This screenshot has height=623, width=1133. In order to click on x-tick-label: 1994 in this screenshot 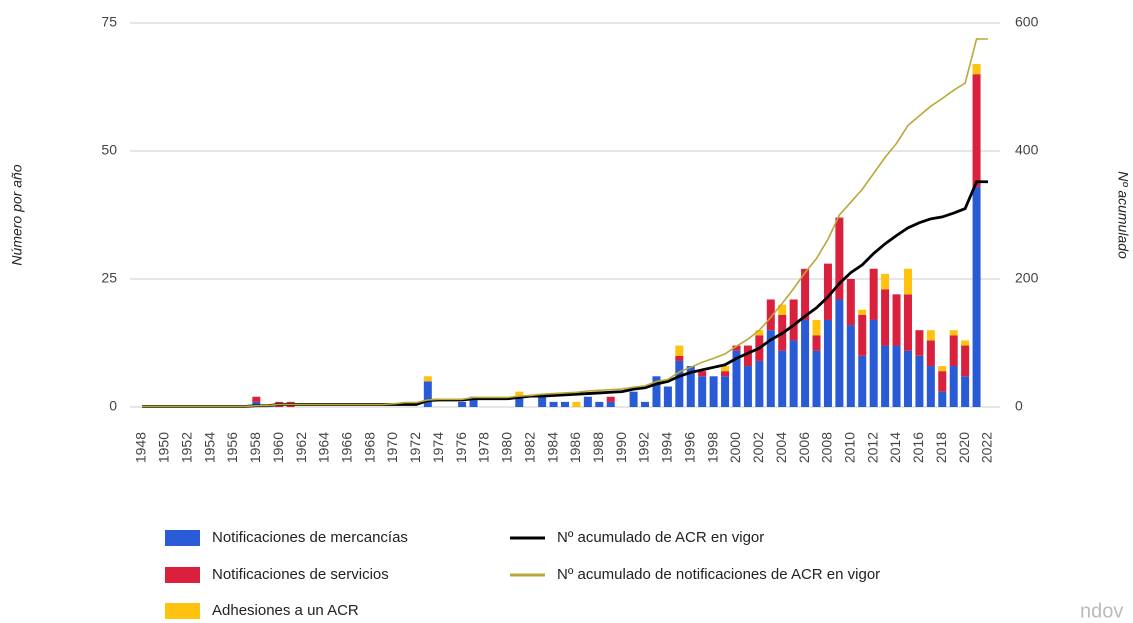, I will do `click(667, 447)`.